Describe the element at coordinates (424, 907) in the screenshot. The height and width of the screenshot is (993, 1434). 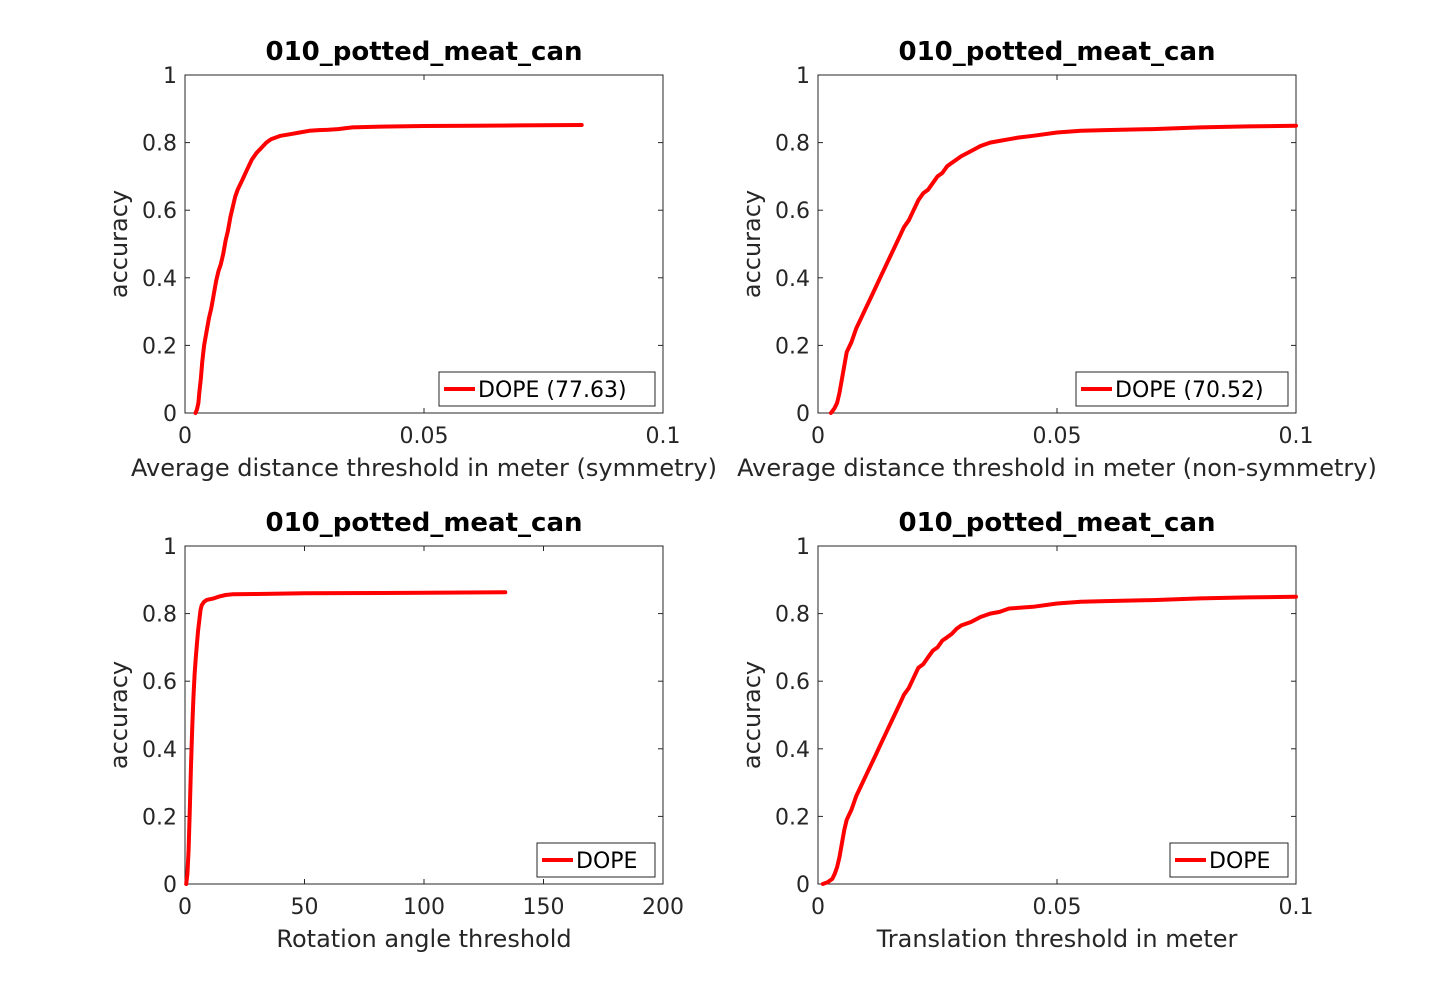
I see `x-tick-label: 100` at that location.